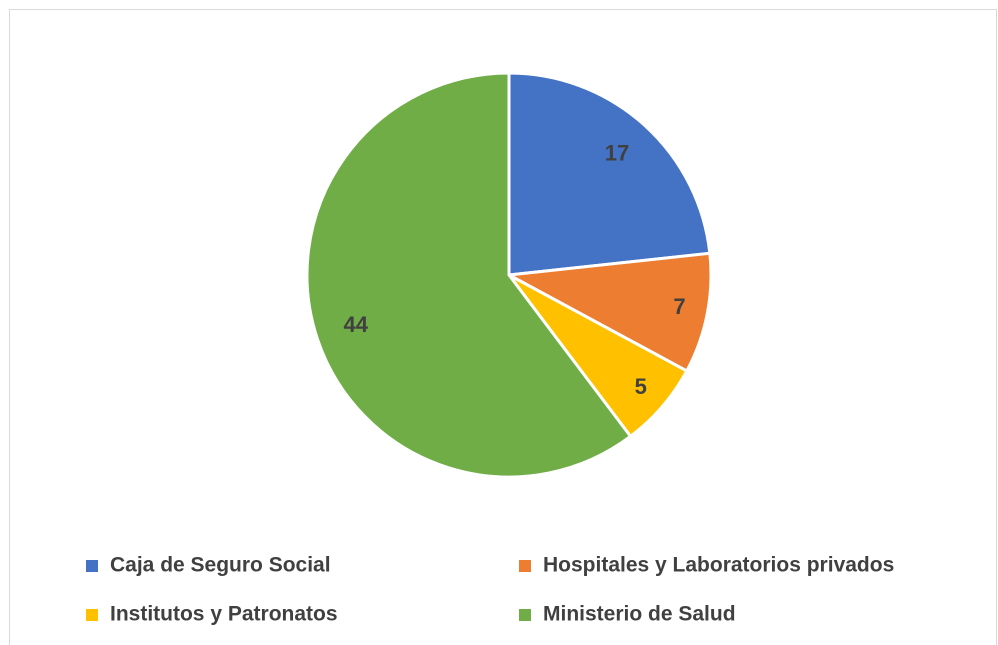  Describe the element at coordinates (639, 614) in the screenshot. I see `legend-label: Ministerio de Salud` at that location.